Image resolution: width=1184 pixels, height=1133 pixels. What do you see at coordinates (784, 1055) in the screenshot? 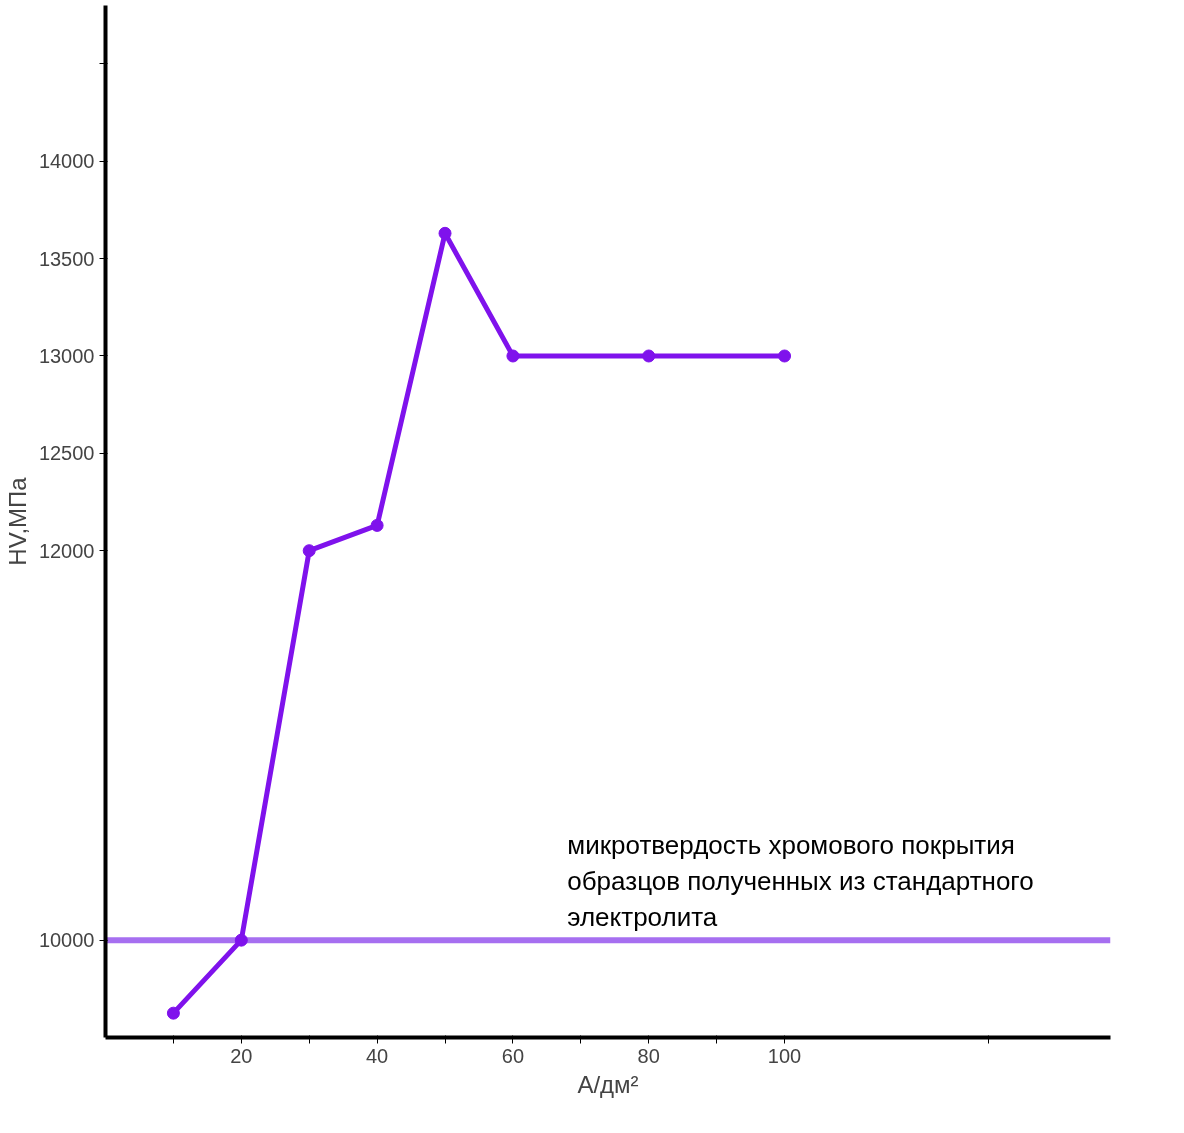
I see `x-tick-label: 100` at bounding box center [784, 1055].